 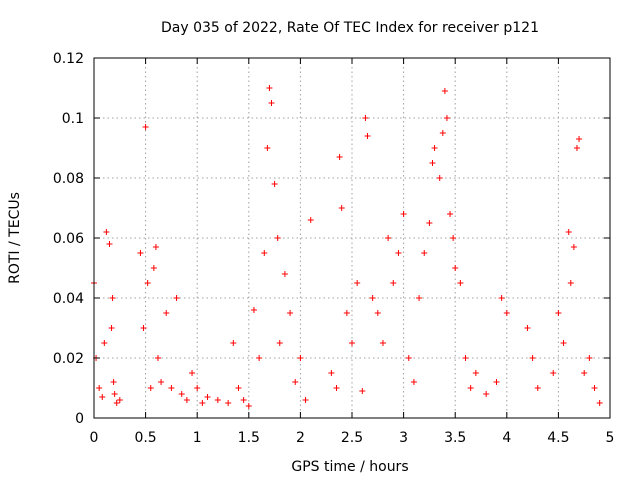 What do you see at coordinates (455, 438) in the screenshot?
I see `x-tick-label: 3.5` at bounding box center [455, 438].